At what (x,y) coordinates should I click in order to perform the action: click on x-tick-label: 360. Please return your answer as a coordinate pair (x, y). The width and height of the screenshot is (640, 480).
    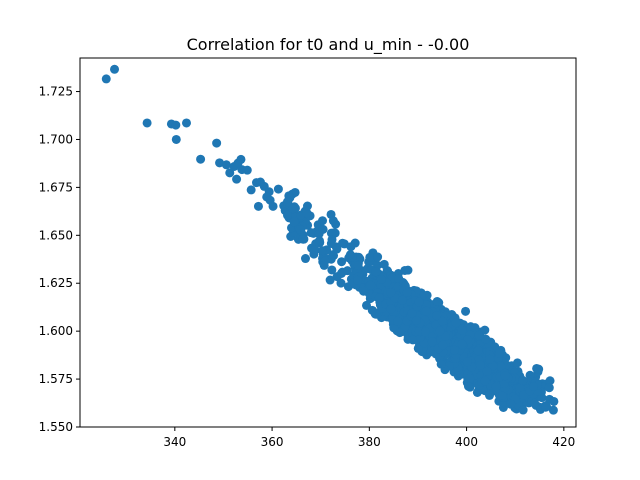
    Looking at the image, I should click on (272, 442).